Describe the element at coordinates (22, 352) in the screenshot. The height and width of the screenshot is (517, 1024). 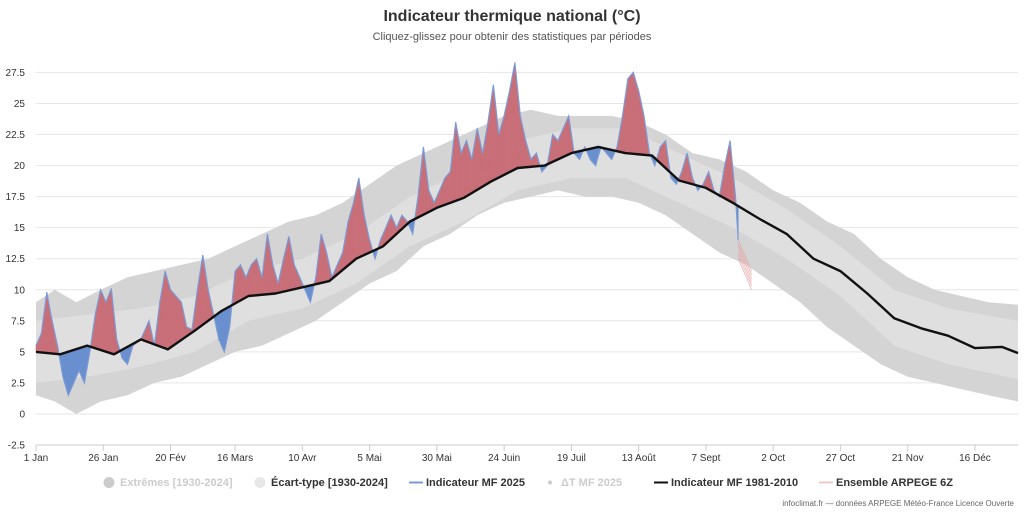
I see `y-tick-label: 5` at that location.